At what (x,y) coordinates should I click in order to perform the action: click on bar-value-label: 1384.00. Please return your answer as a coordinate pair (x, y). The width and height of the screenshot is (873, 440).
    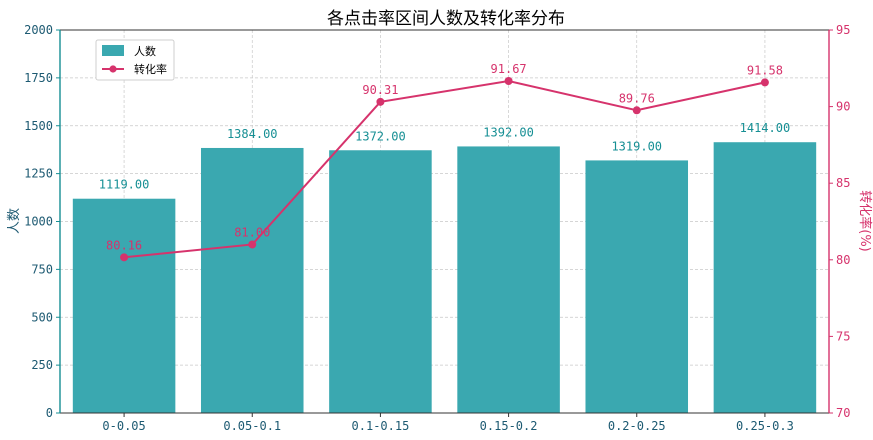
    Looking at the image, I should click on (252, 134).